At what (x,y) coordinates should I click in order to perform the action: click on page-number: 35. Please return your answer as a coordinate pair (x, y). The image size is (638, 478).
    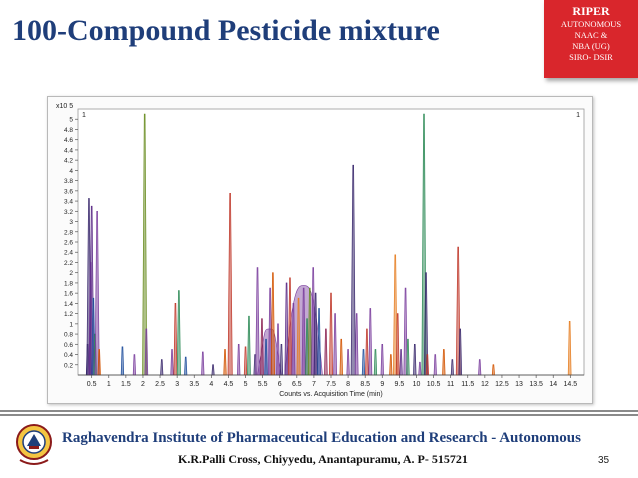
    Looking at the image, I should click on (604, 460).